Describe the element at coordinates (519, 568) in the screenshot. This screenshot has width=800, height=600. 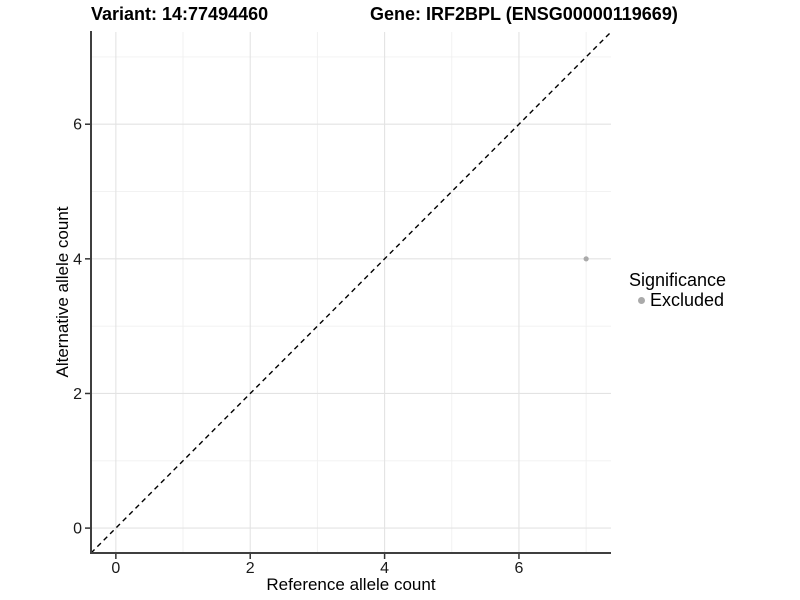
I see `x-tick-label: 6` at that location.